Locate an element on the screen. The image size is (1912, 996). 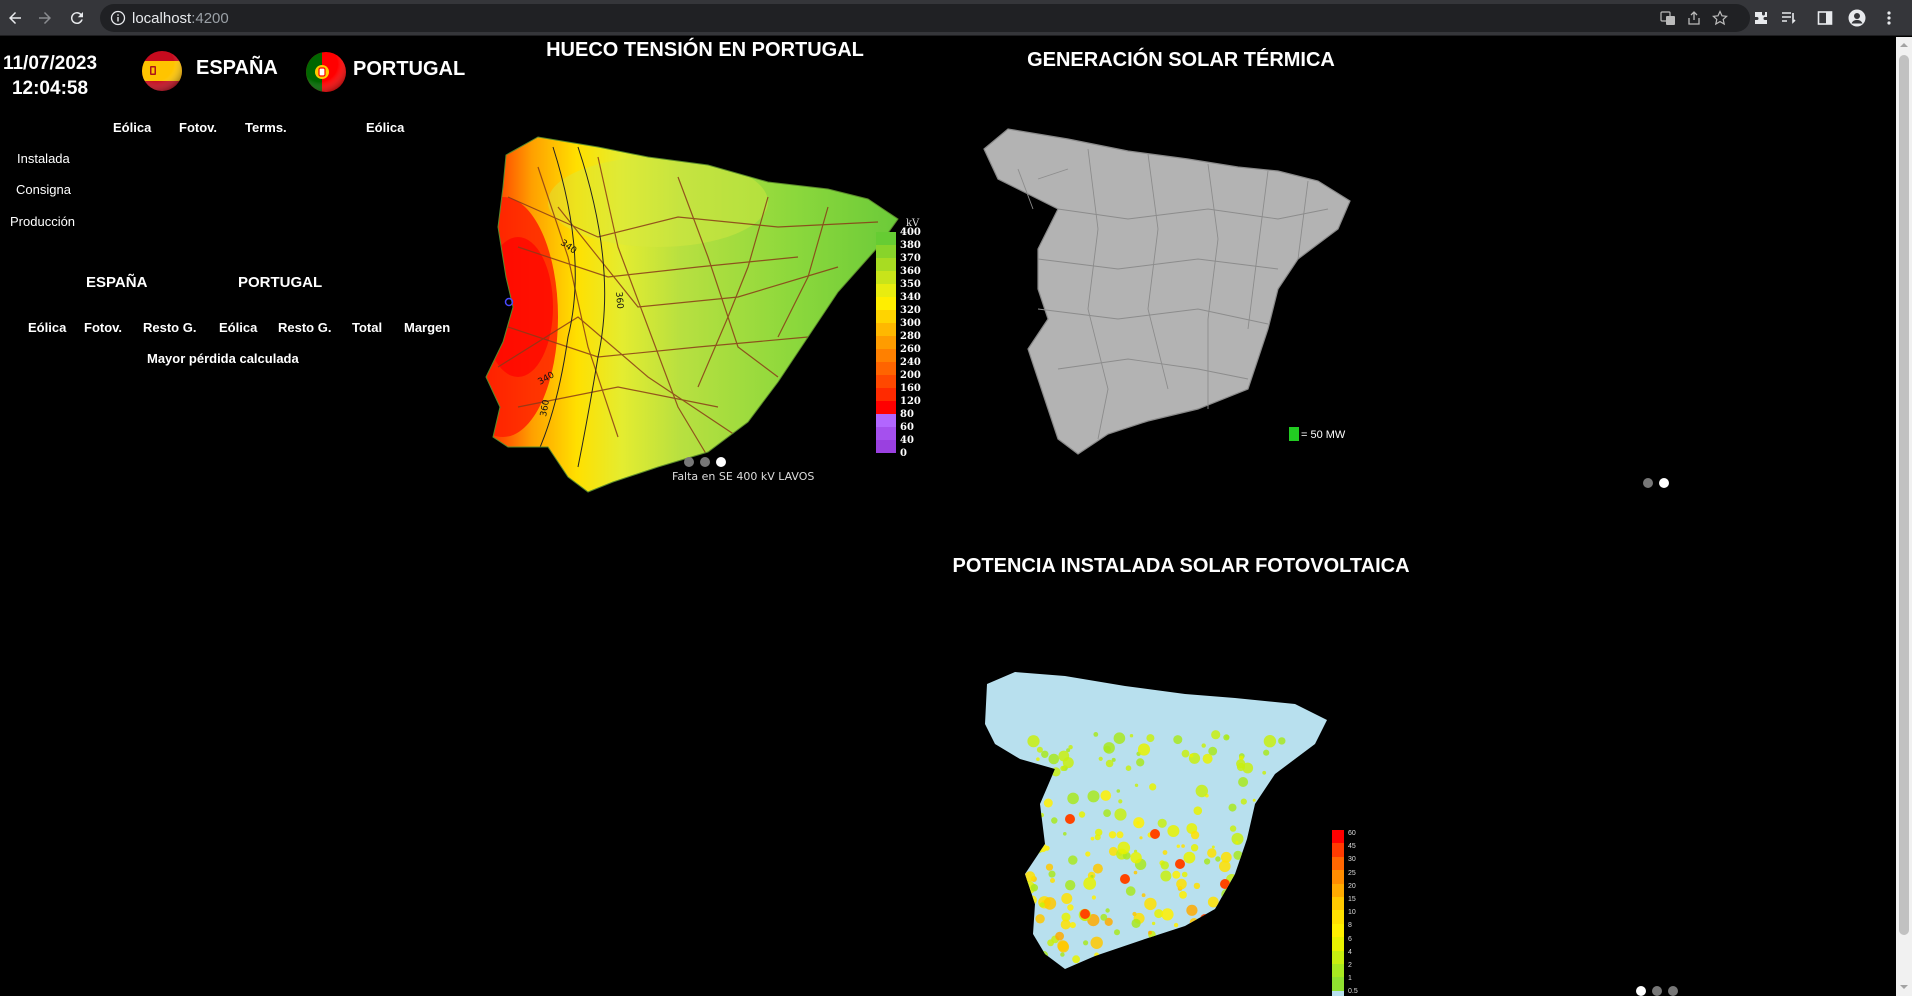
url-text: localhost:4200 is located at coordinates (180, 18).